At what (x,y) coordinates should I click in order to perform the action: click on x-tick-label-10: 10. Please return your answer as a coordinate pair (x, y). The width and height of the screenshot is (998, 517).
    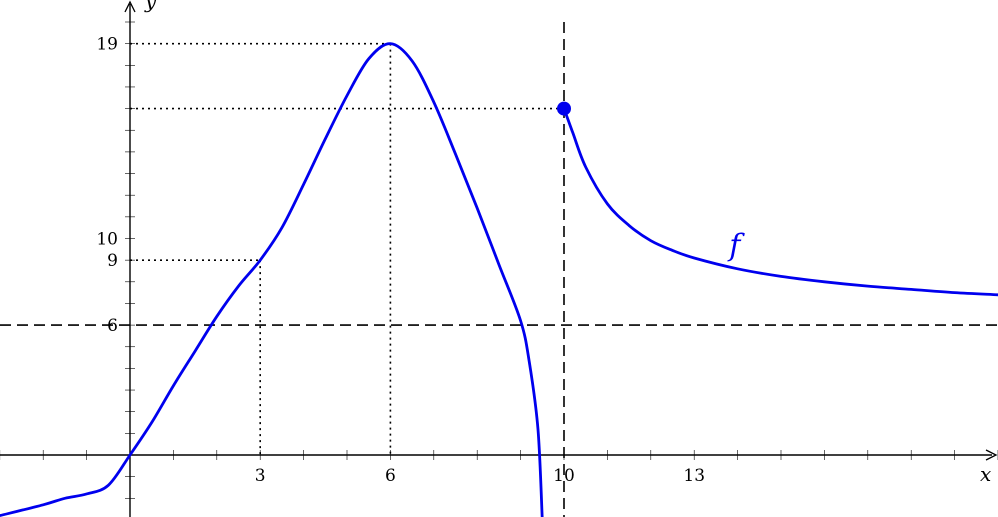
    Looking at the image, I should click on (564, 476).